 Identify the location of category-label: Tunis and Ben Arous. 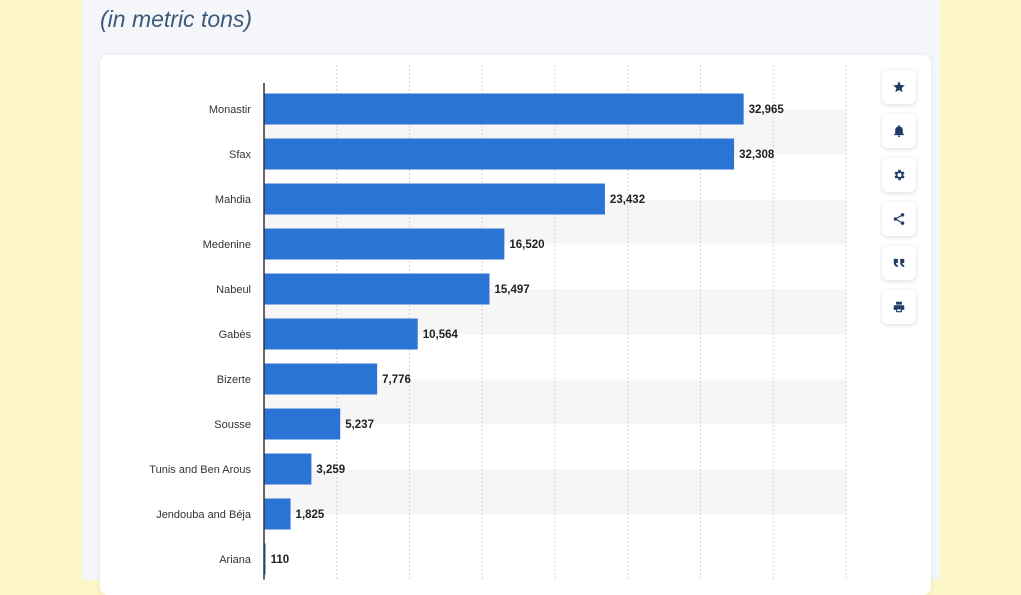
(200, 470).